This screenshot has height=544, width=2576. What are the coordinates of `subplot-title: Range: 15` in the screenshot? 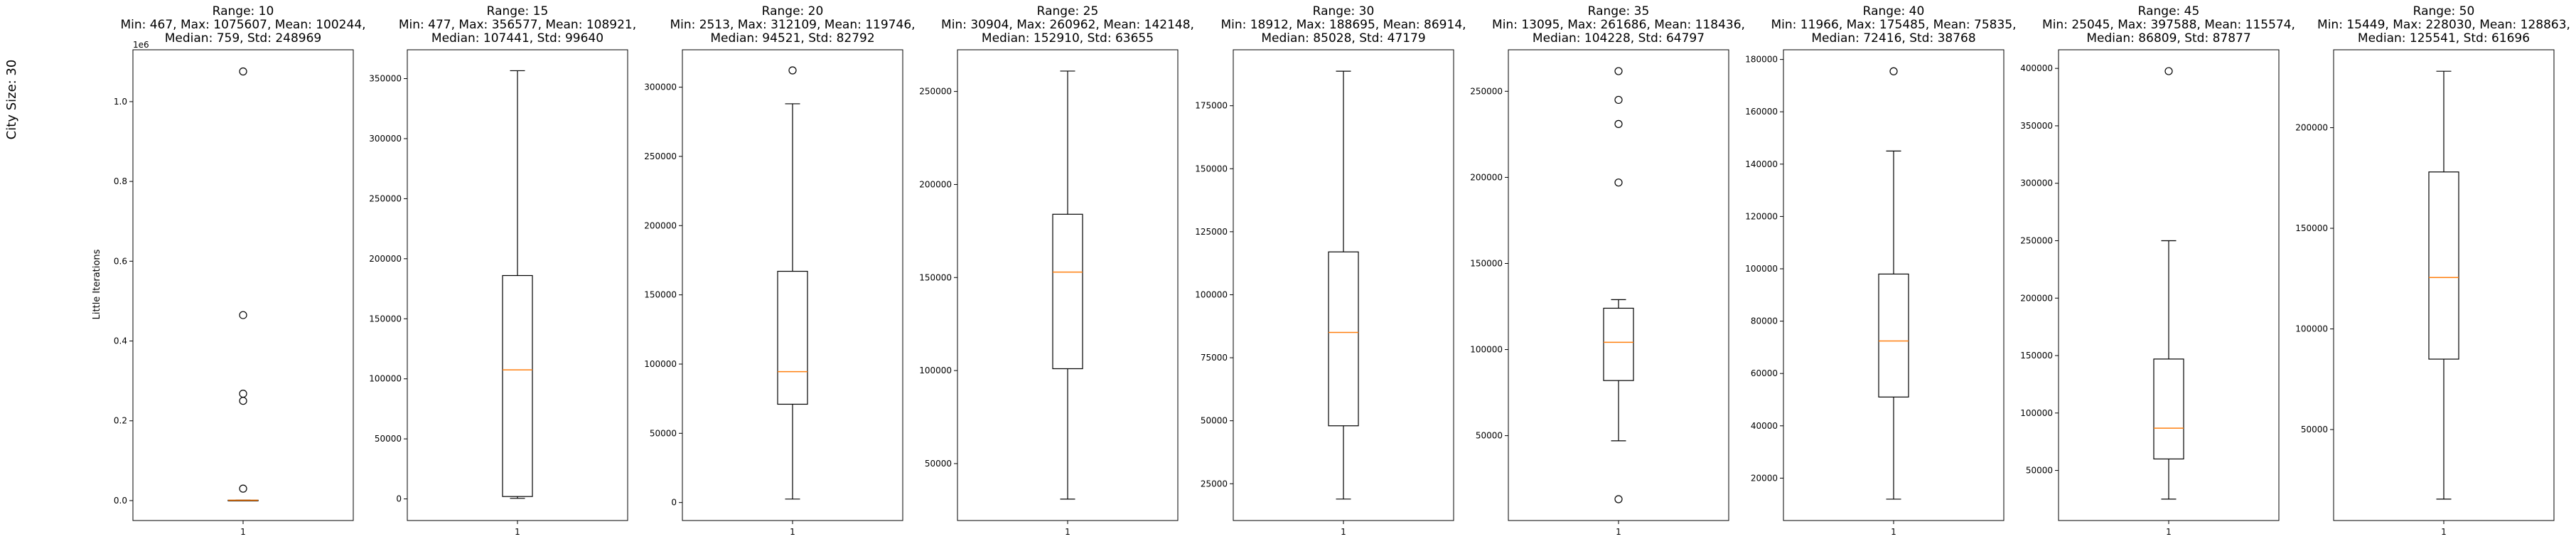 It's located at (518, 11).